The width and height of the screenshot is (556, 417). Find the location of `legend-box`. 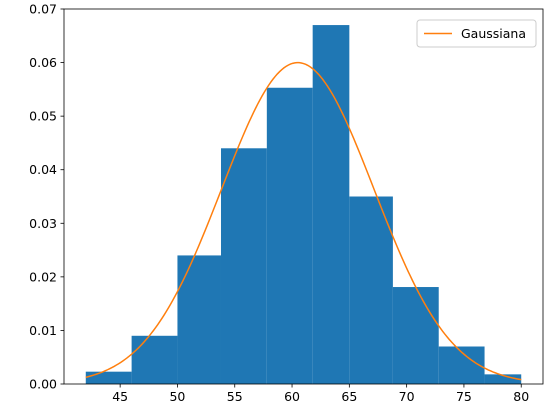

legend-box is located at coordinates (476, 33).